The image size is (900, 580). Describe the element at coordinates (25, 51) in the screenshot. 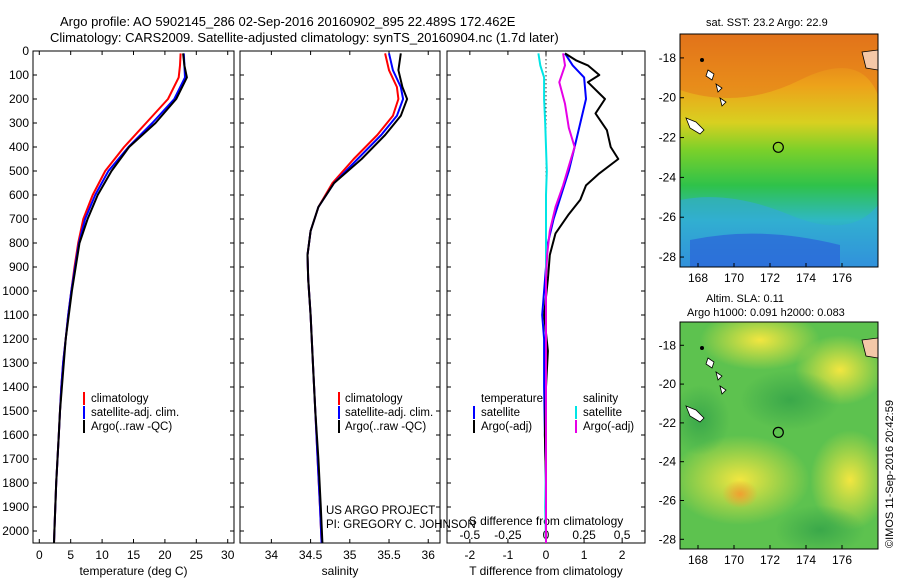

I see `y-tick-label: 0` at that location.